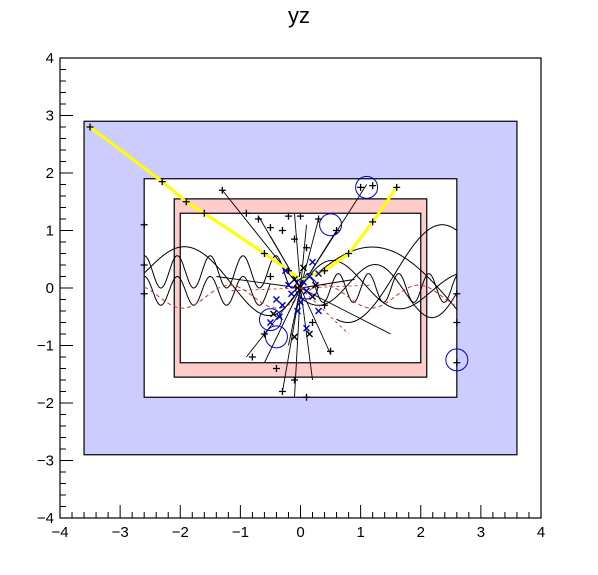  I want to click on x-tick-label-2: −2, so click(180, 532).